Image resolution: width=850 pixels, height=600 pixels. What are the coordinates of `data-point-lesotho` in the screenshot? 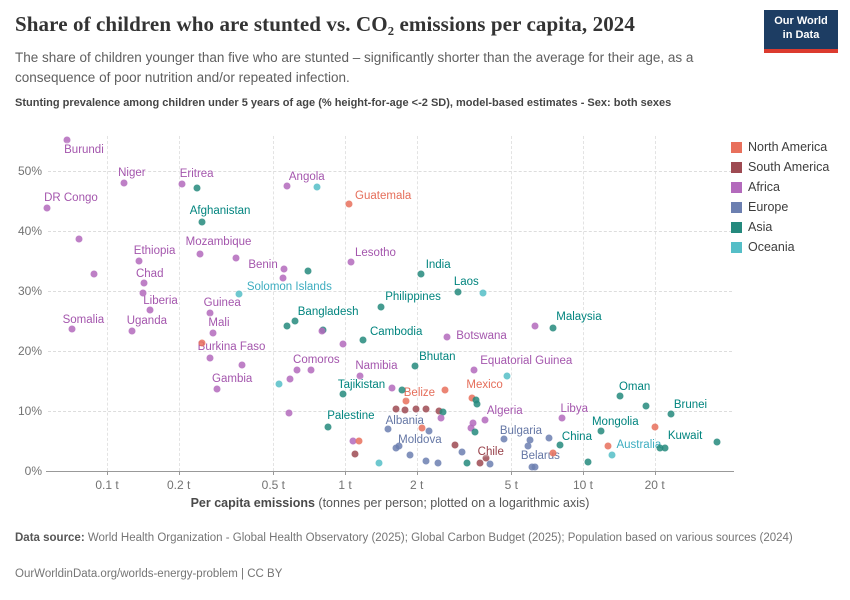 It's located at (351, 262).